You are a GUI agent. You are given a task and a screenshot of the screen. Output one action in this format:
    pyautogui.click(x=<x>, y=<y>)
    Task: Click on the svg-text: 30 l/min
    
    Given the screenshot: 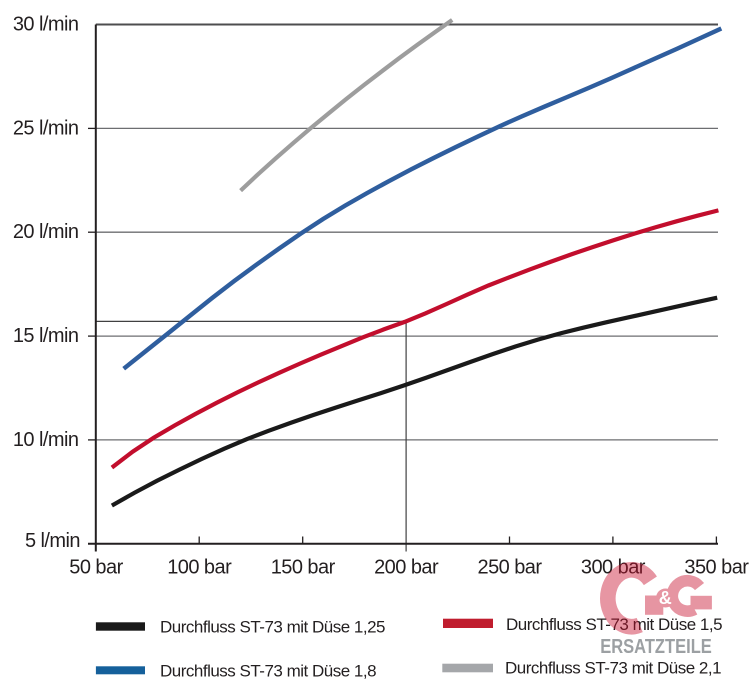 What is the action you would take?
    pyautogui.click(x=46, y=25)
    